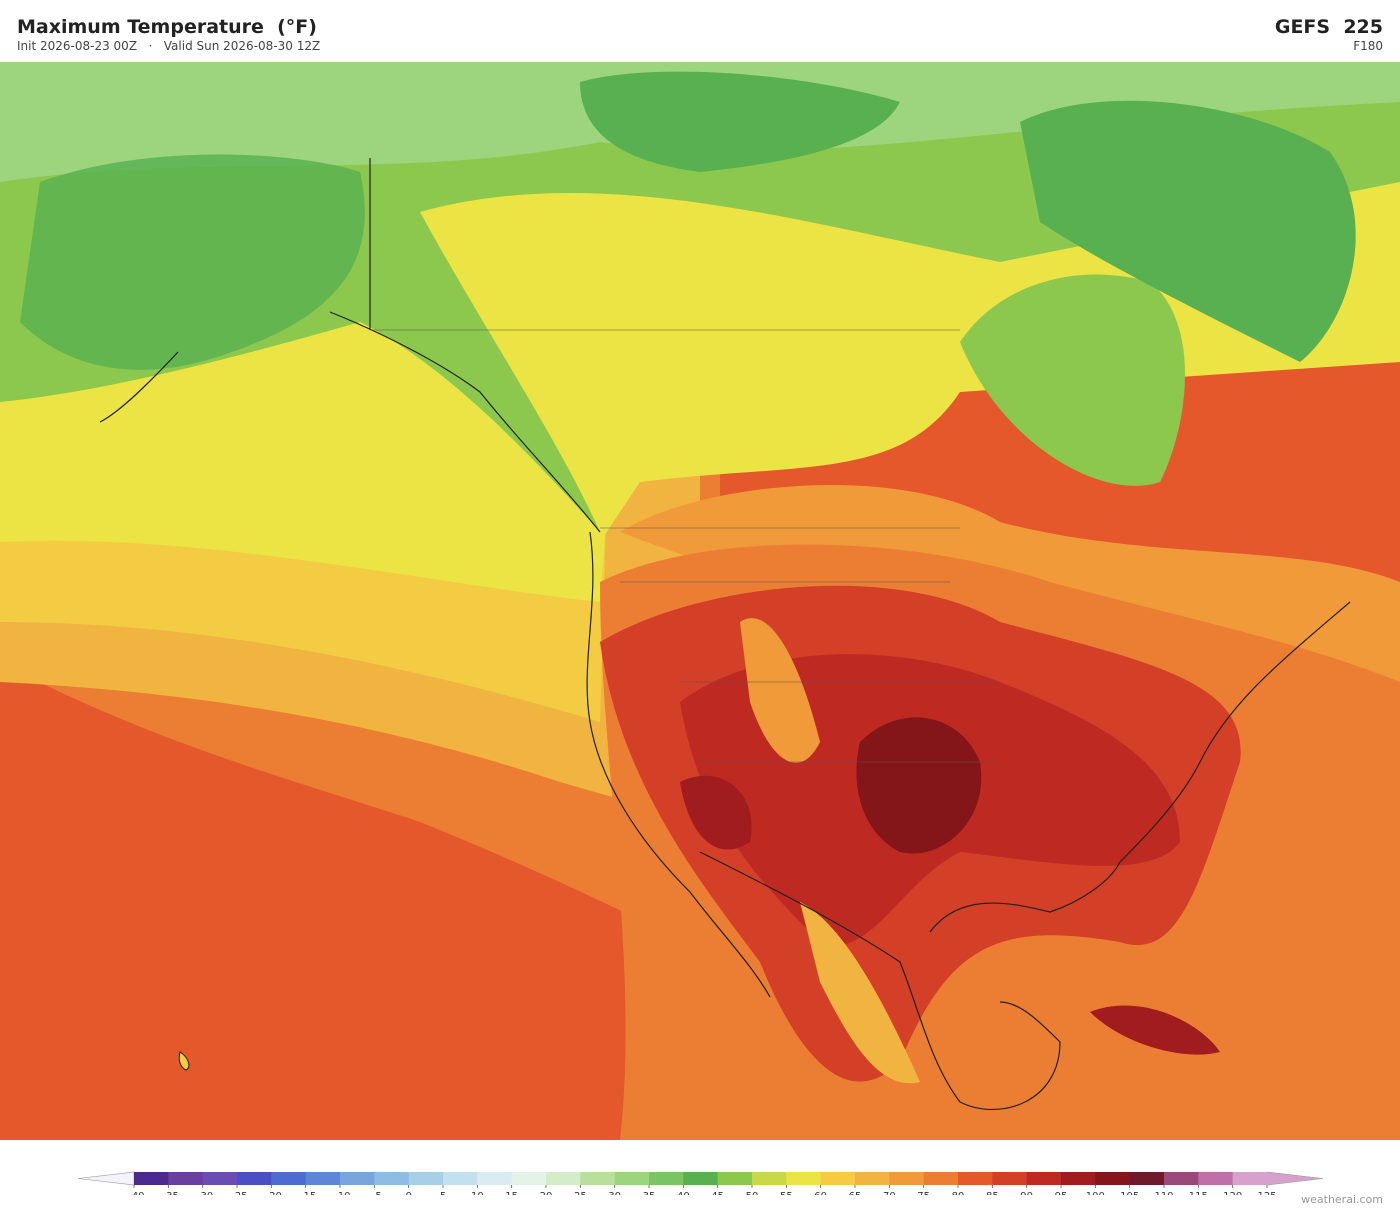 The image size is (1400, 1215). I want to click on colorbar-tick-label: −35, so click(168, 1193).